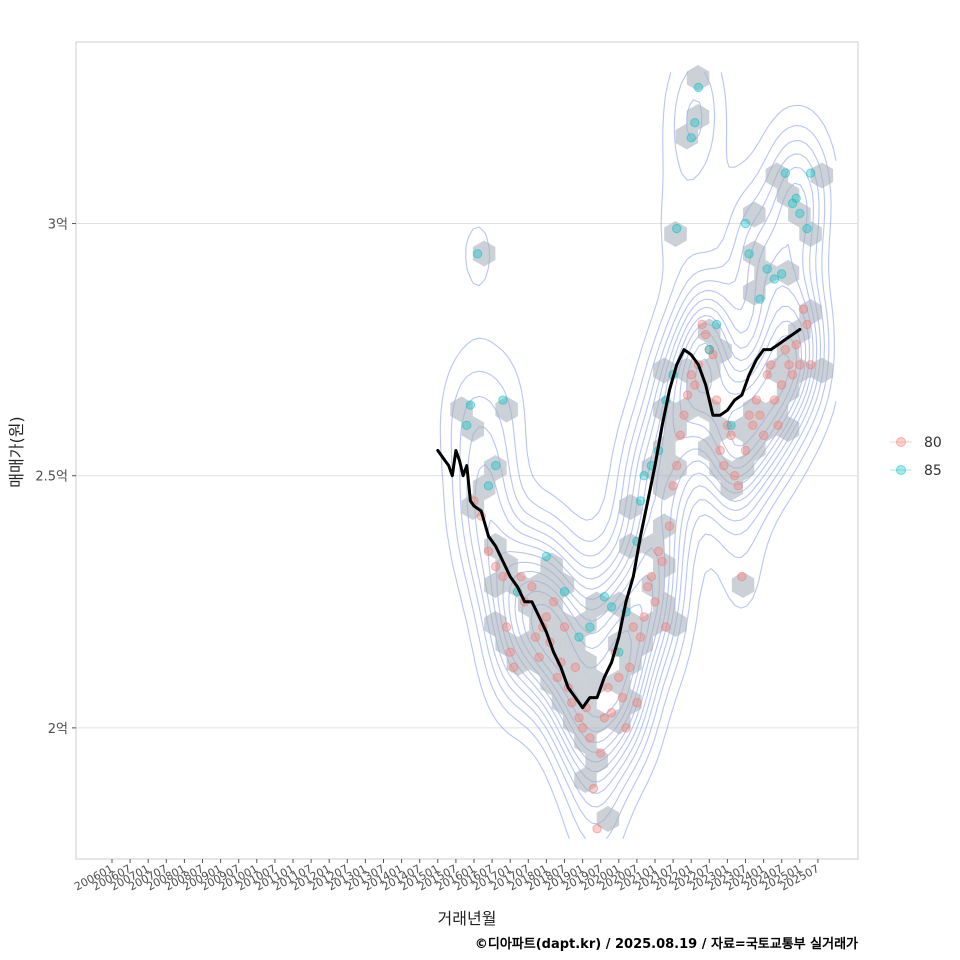 The width and height of the screenshot is (960, 960). What do you see at coordinates (916, 457) in the screenshot?
I see `legend: 80 85` at bounding box center [916, 457].